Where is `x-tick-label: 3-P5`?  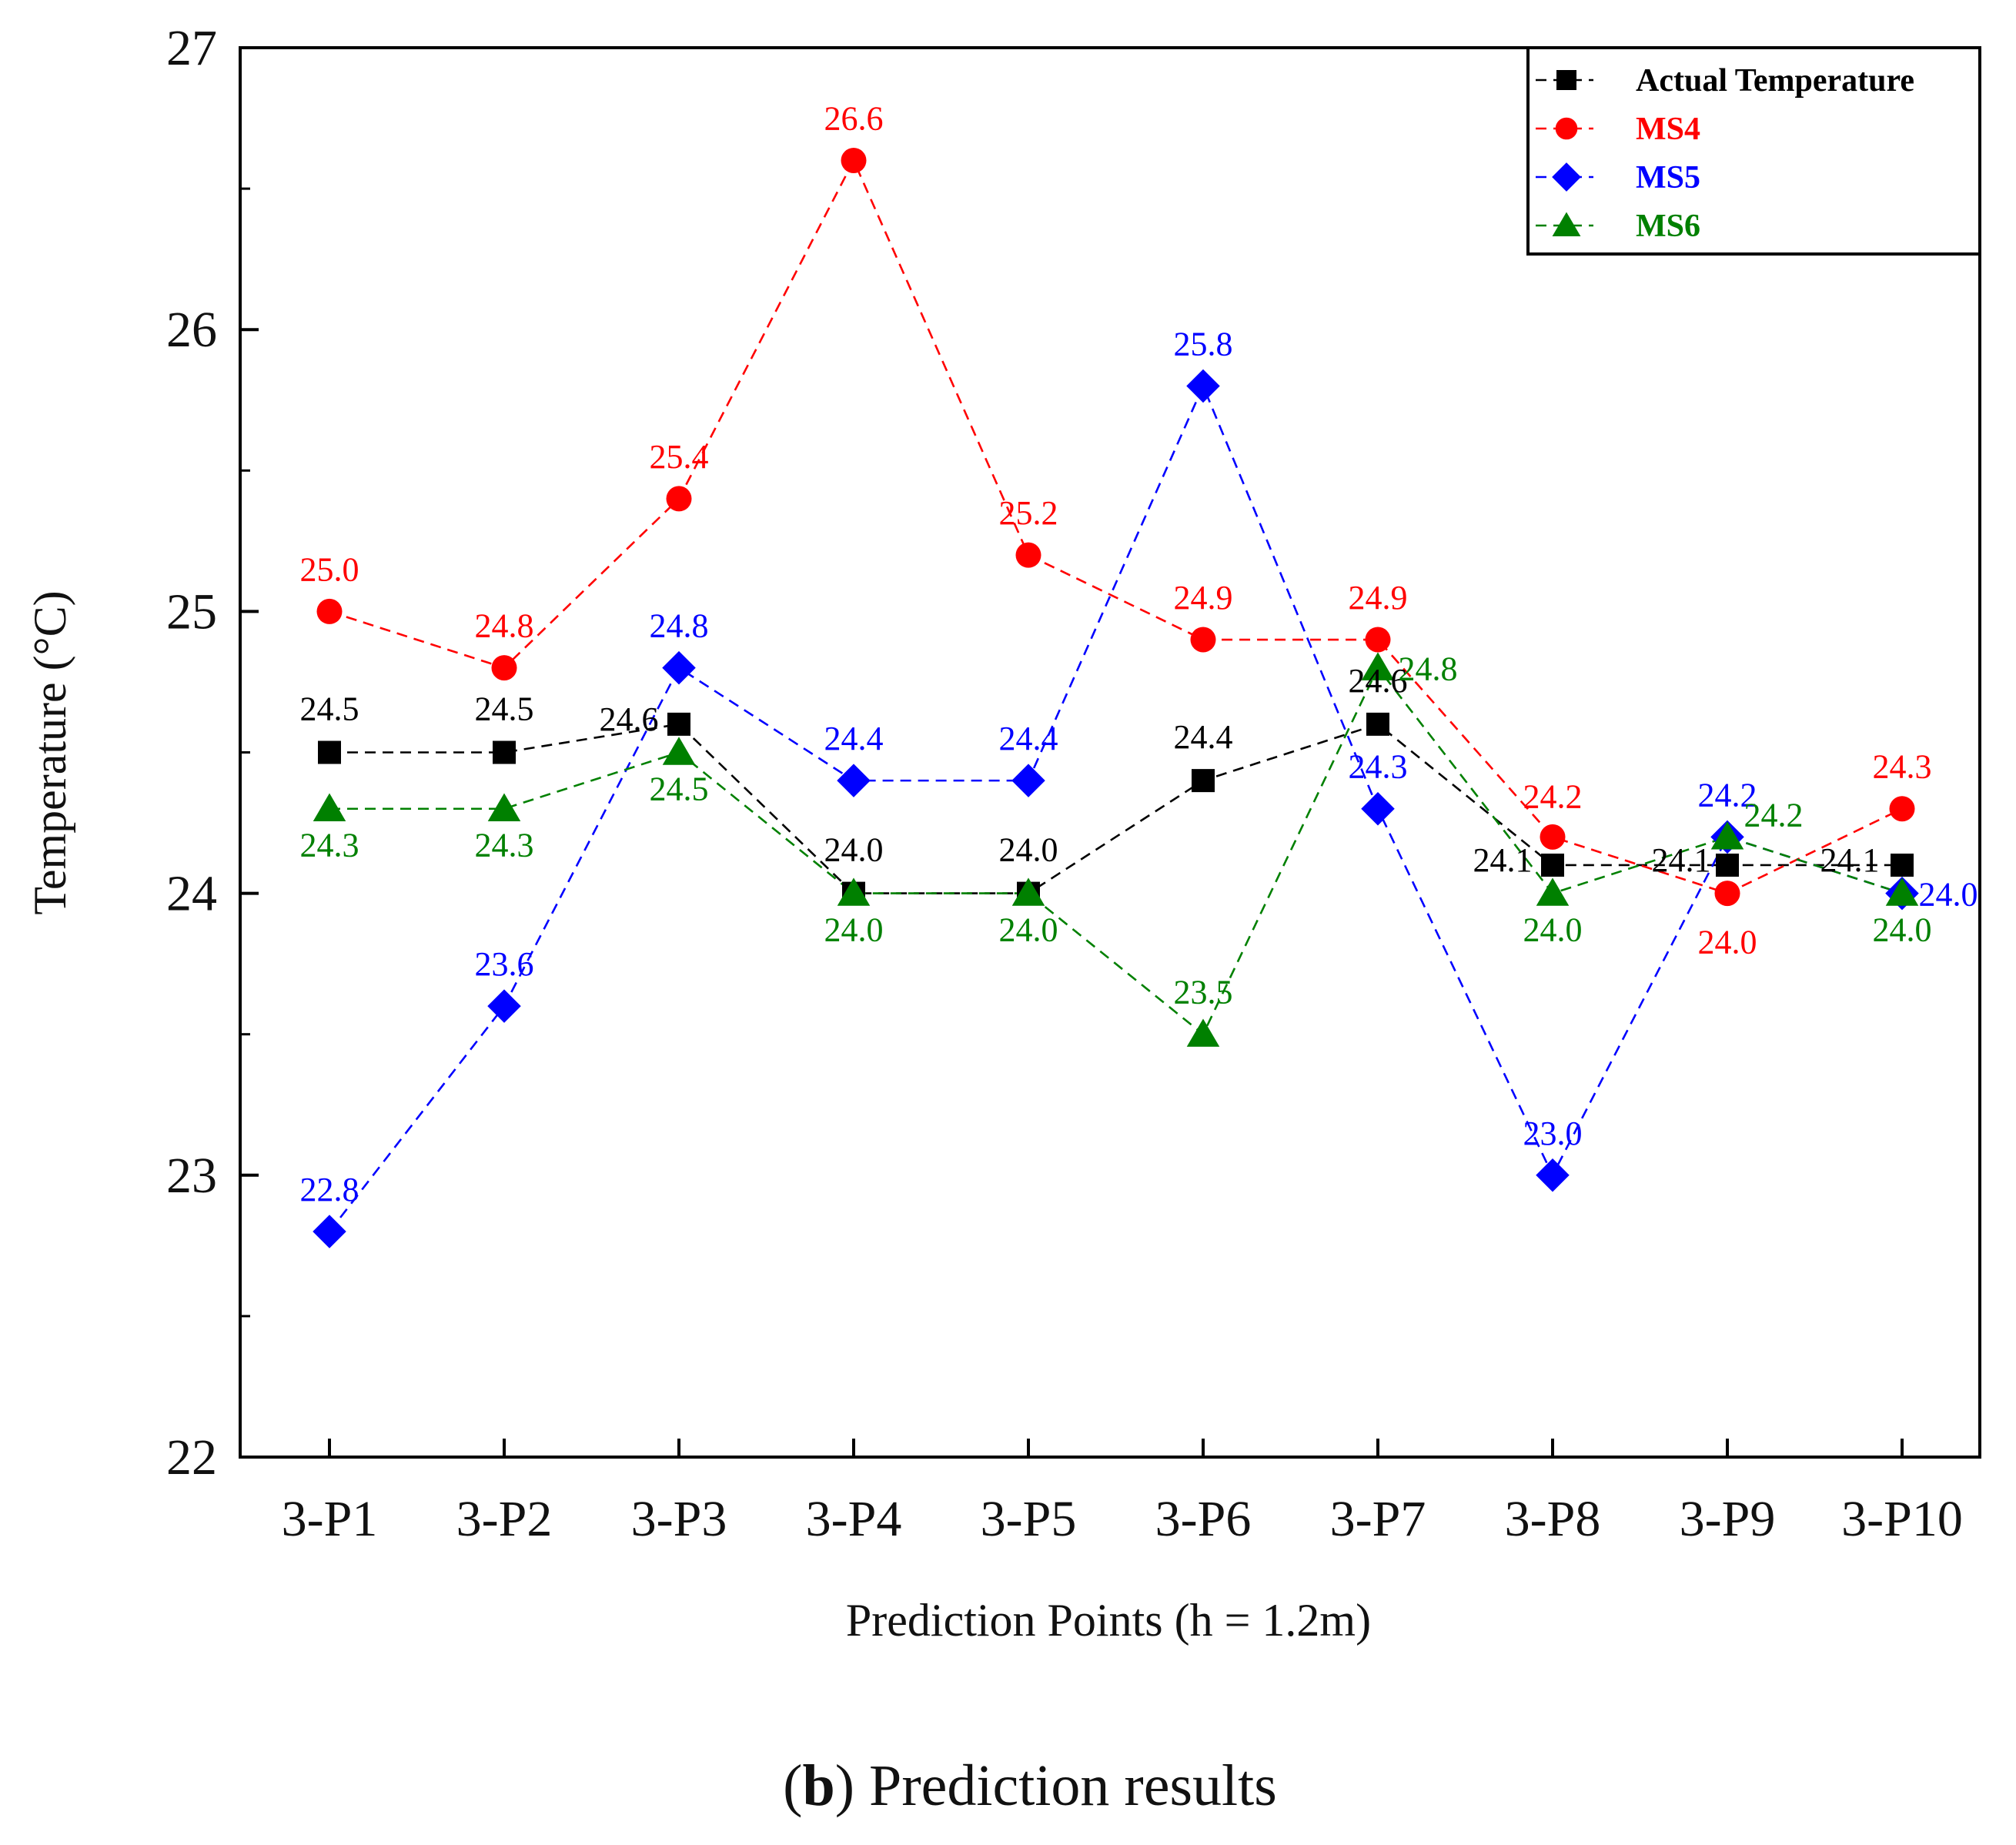
x-tick-label: 3-P5 is located at coordinates (1029, 1519).